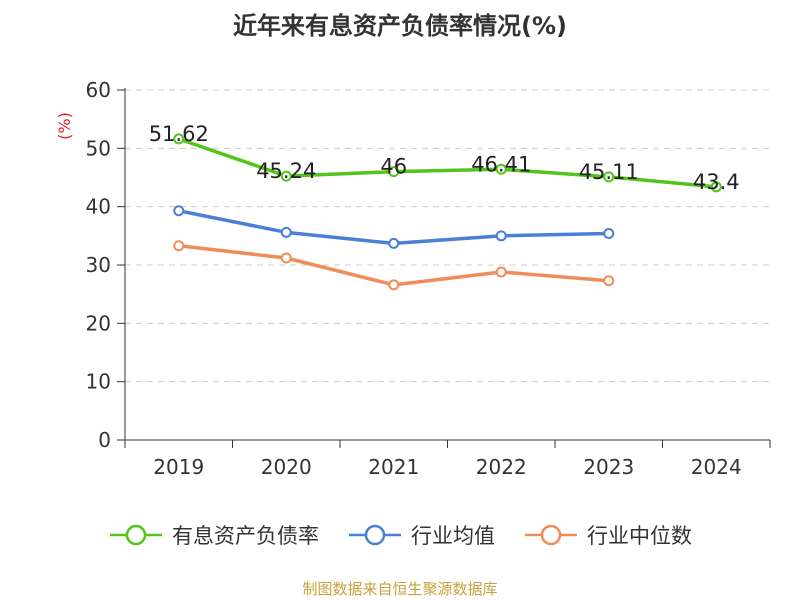 The height and width of the screenshot is (600, 800). What do you see at coordinates (245, 536) in the screenshot?
I see `legend-label: 有息资产负债率` at bounding box center [245, 536].